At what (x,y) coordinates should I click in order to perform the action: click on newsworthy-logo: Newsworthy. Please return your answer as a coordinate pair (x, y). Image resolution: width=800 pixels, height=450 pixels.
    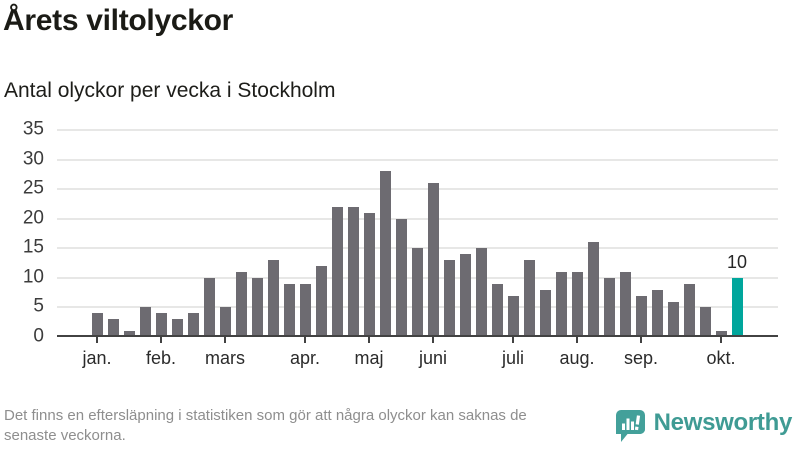
    Looking at the image, I should click on (704, 425).